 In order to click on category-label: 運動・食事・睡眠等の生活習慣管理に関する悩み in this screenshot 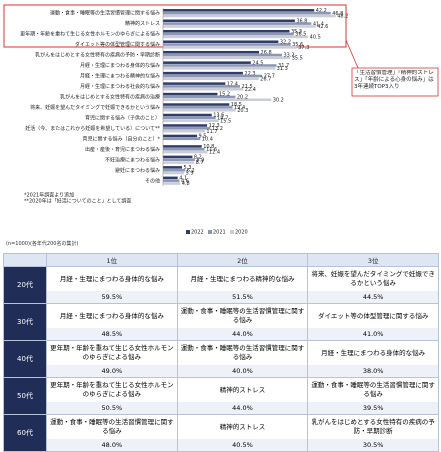, I will do `click(105, 13)`.